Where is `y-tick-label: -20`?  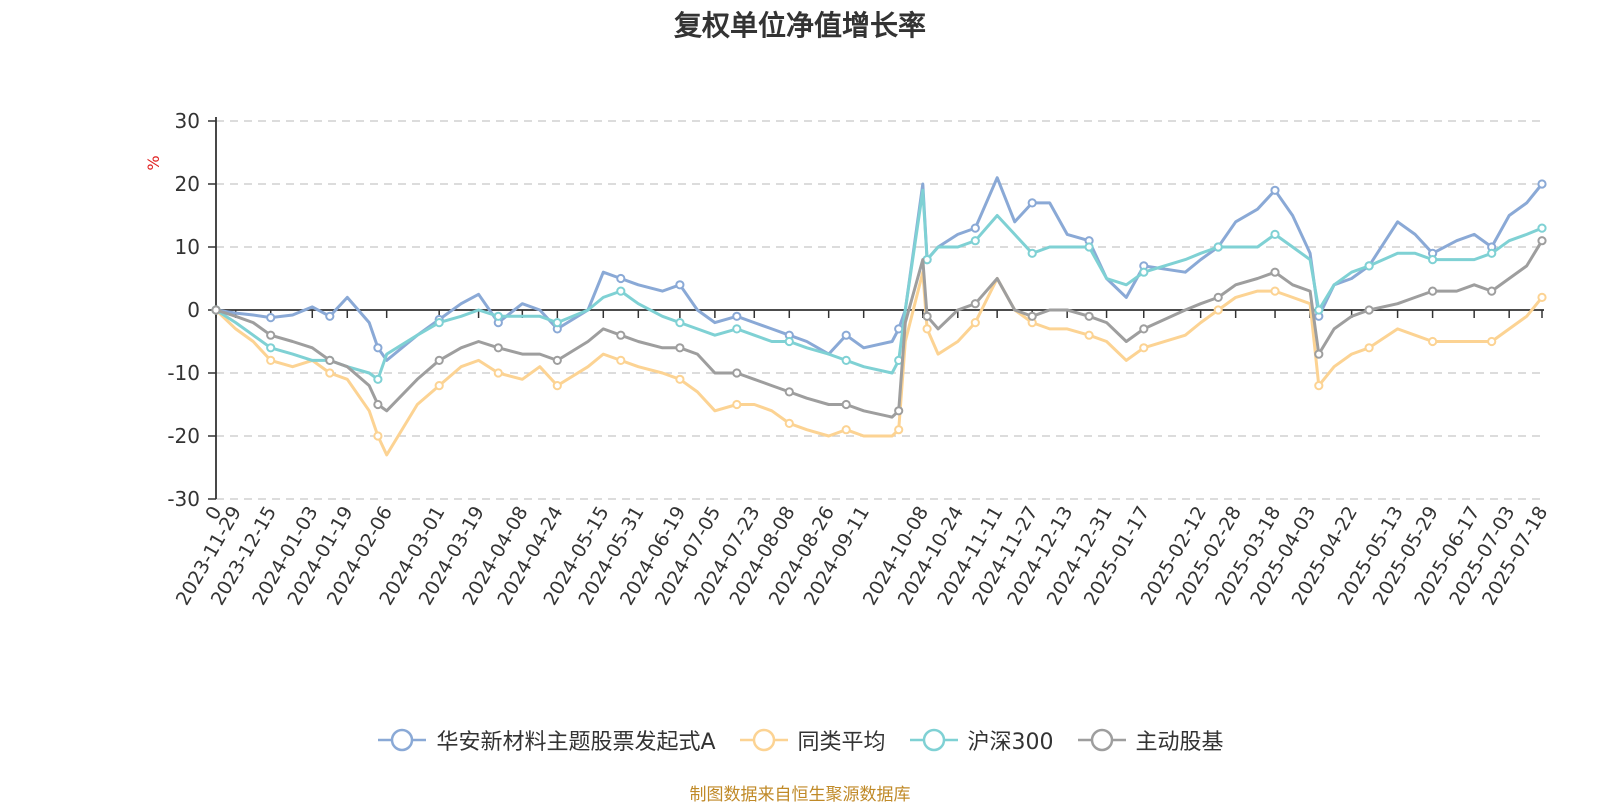
y-tick-label: -20 is located at coordinates (183, 436).